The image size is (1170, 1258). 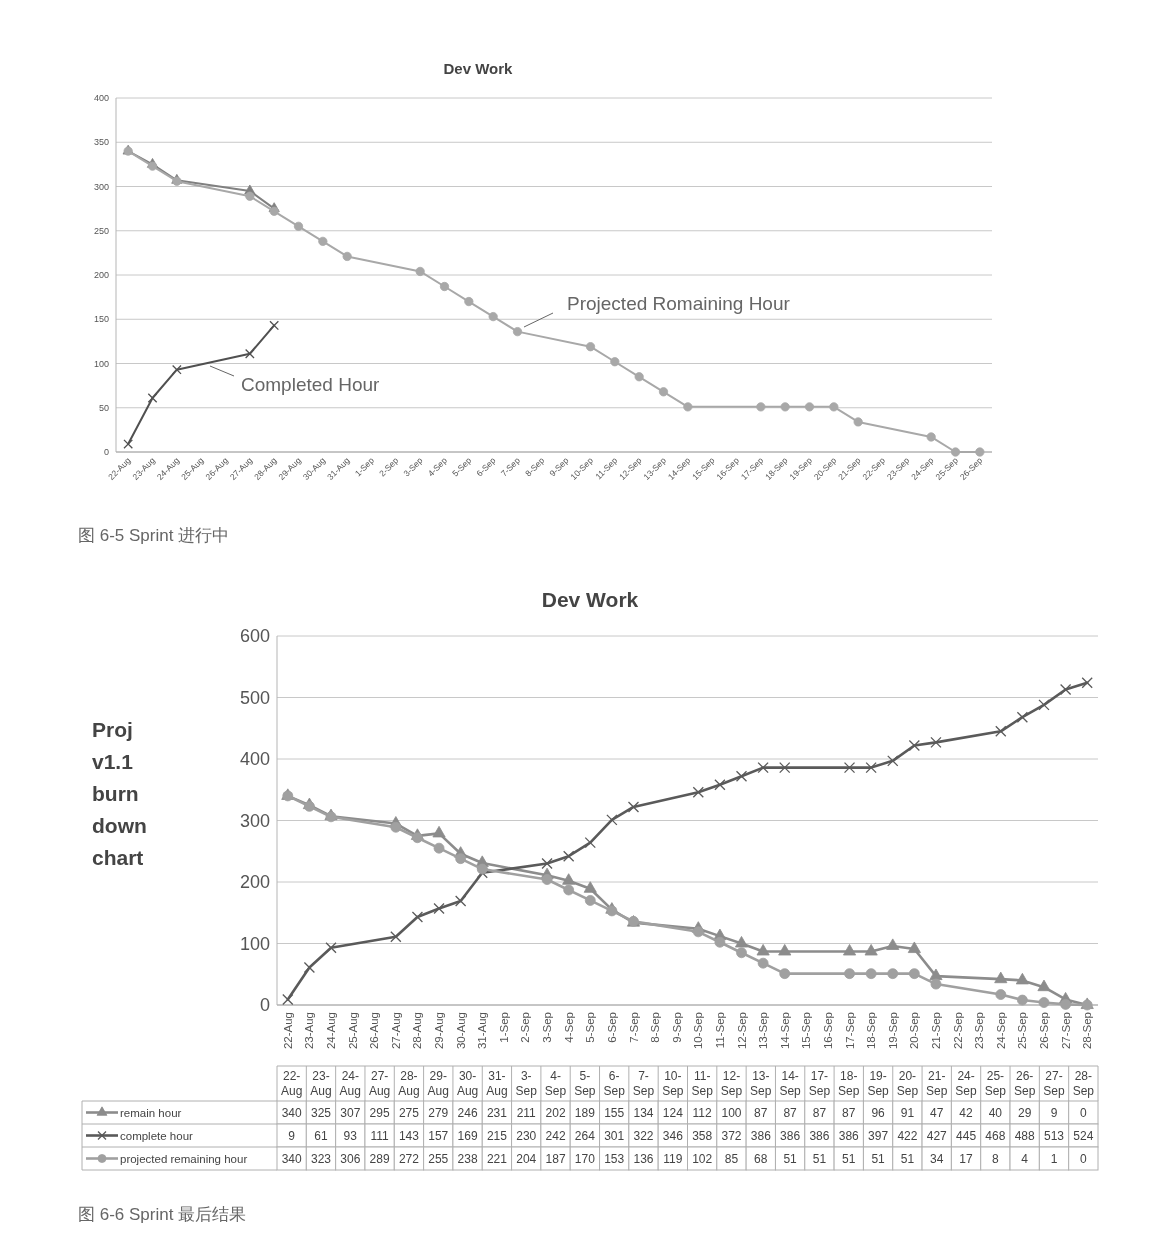 What do you see at coordinates (878, 1112) in the screenshot?
I see `data-label: 96` at bounding box center [878, 1112].